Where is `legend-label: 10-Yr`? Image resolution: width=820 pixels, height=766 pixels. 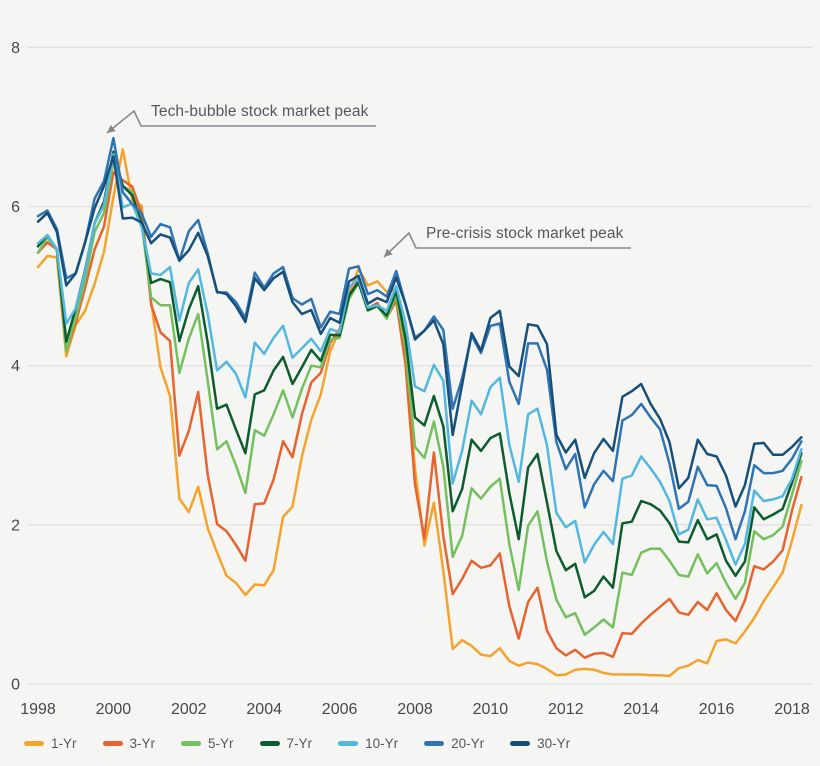 legend-label: 10-Yr is located at coordinates (382, 743).